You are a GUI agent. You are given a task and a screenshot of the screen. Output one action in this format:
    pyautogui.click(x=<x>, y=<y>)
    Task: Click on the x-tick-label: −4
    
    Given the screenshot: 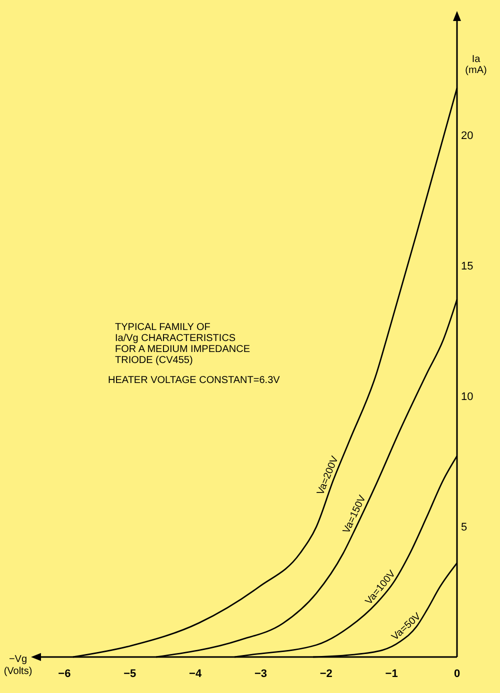 What is the action you would take?
    pyautogui.click(x=195, y=674)
    